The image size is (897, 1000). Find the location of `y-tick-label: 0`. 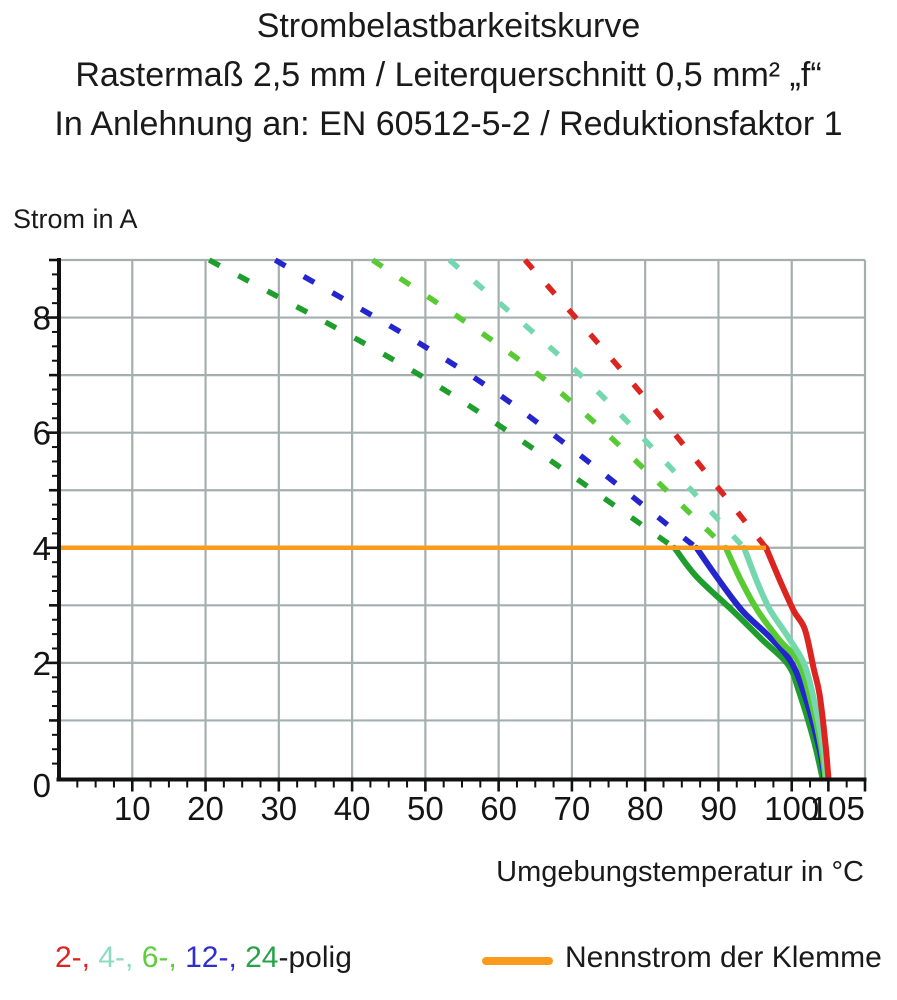

y-tick-label: 0 is located at coordinates (42, 785).